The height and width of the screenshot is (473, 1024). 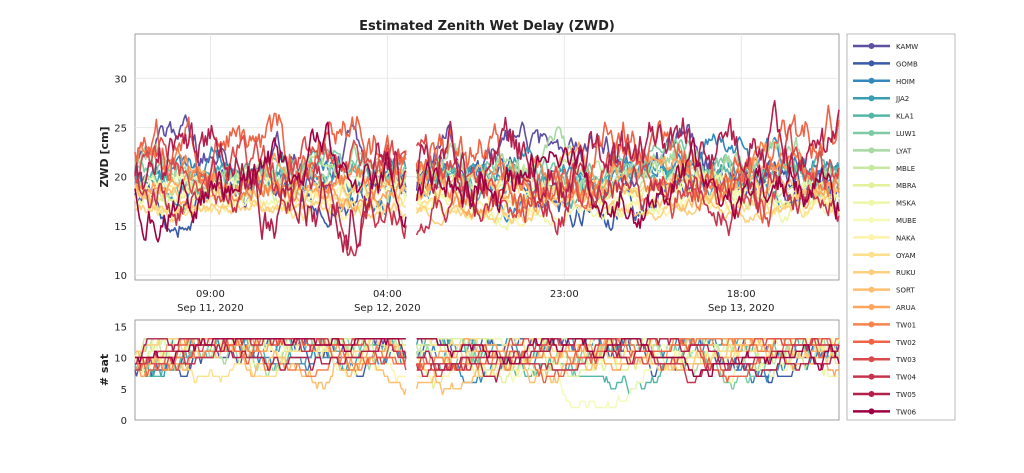 I want to click on sat-y-tick-label: 10, so click(x=120, y=359).